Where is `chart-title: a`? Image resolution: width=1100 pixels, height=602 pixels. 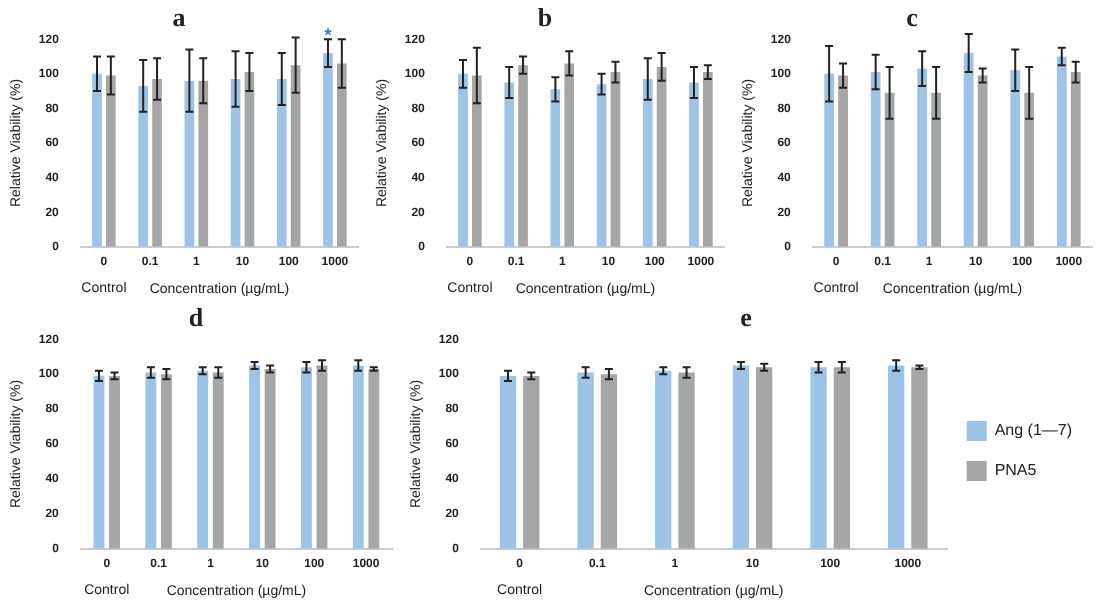
chart-title: a is located at coordinates (179, 17).